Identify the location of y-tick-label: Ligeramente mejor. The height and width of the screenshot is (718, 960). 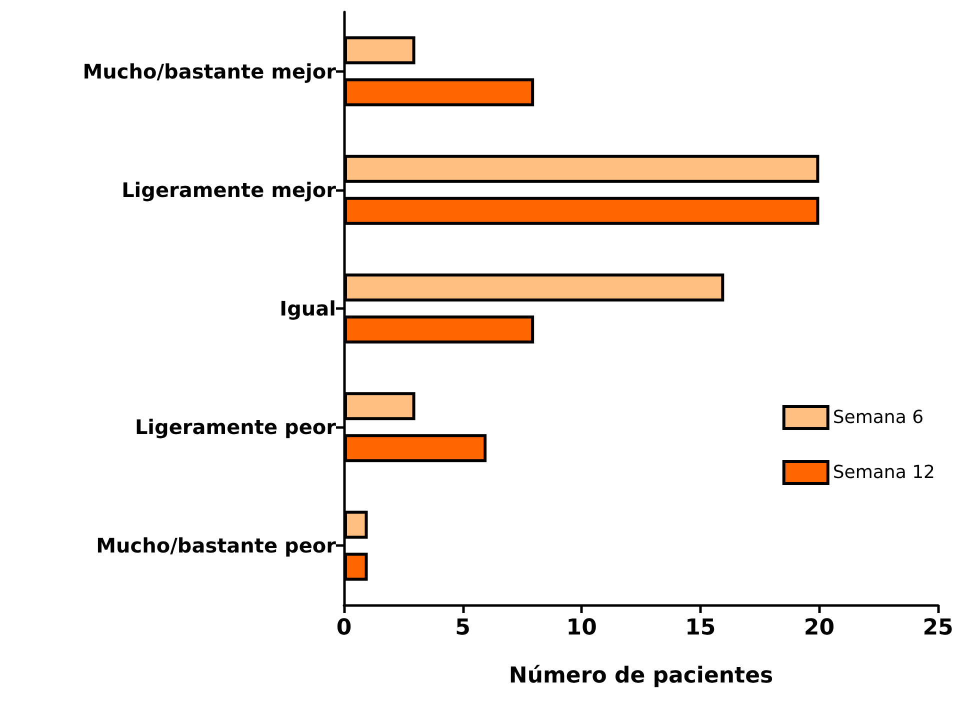
(229, 190).